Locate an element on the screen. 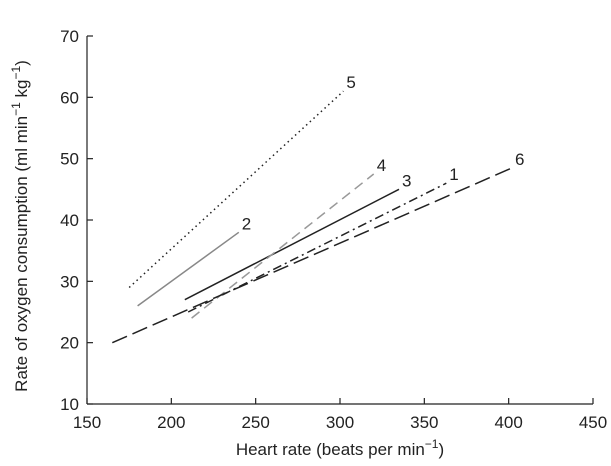 The image size is (611, 466). series-label-6: 6 is located at coordinates (519, 159).